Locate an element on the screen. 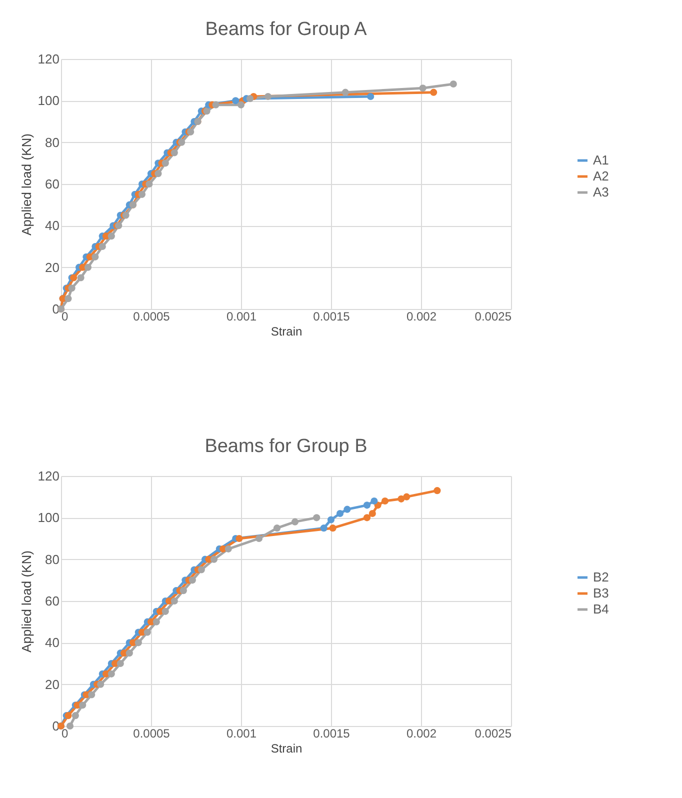  legend-label: A3 is located at coordinates (601, 192).